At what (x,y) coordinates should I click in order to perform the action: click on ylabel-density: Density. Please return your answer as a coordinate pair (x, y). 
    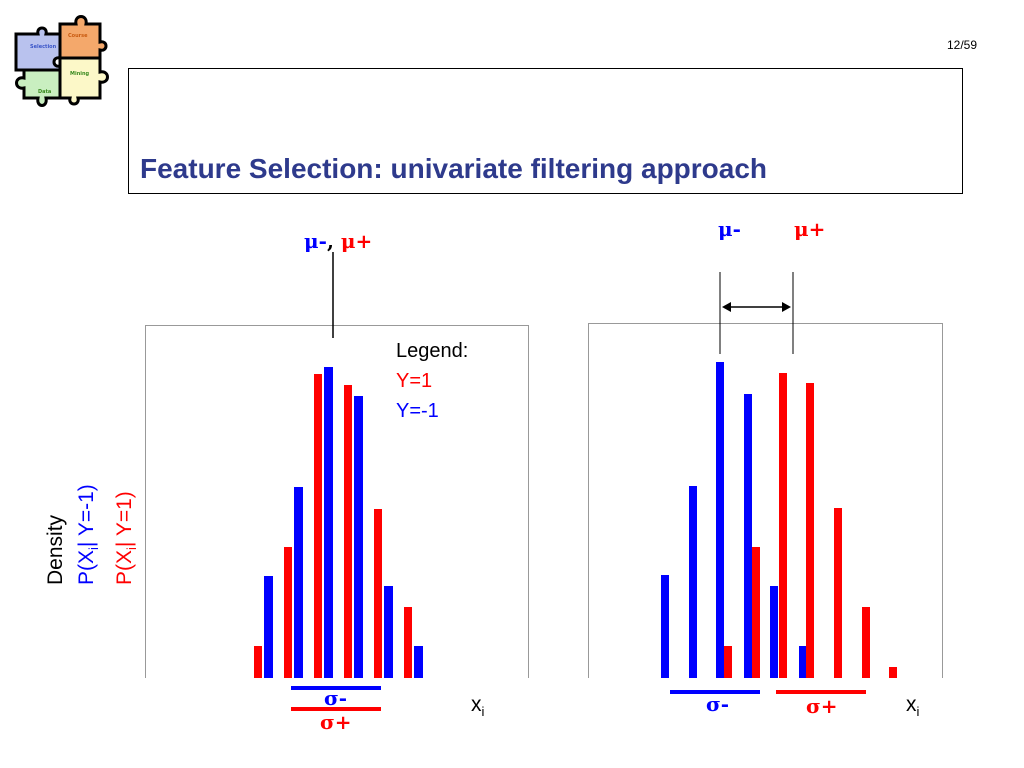
    Looking at the image, I should click on (55, 549).